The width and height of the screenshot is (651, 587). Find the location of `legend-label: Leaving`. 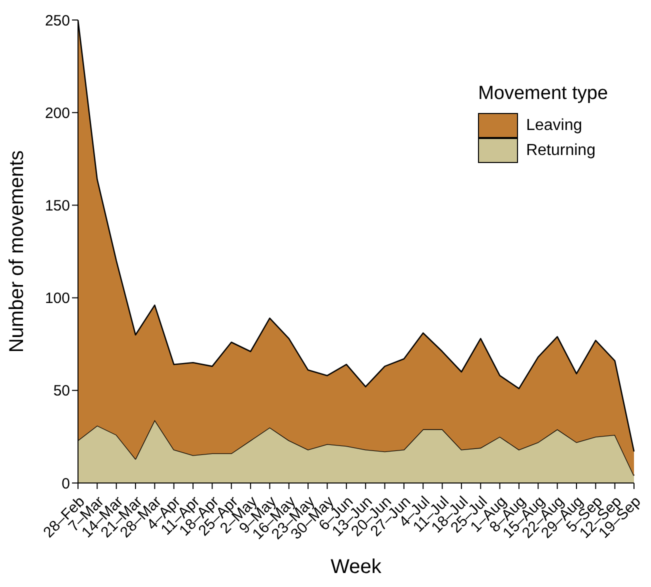

legend-label: Leaving is located at coordinates (554, 126).